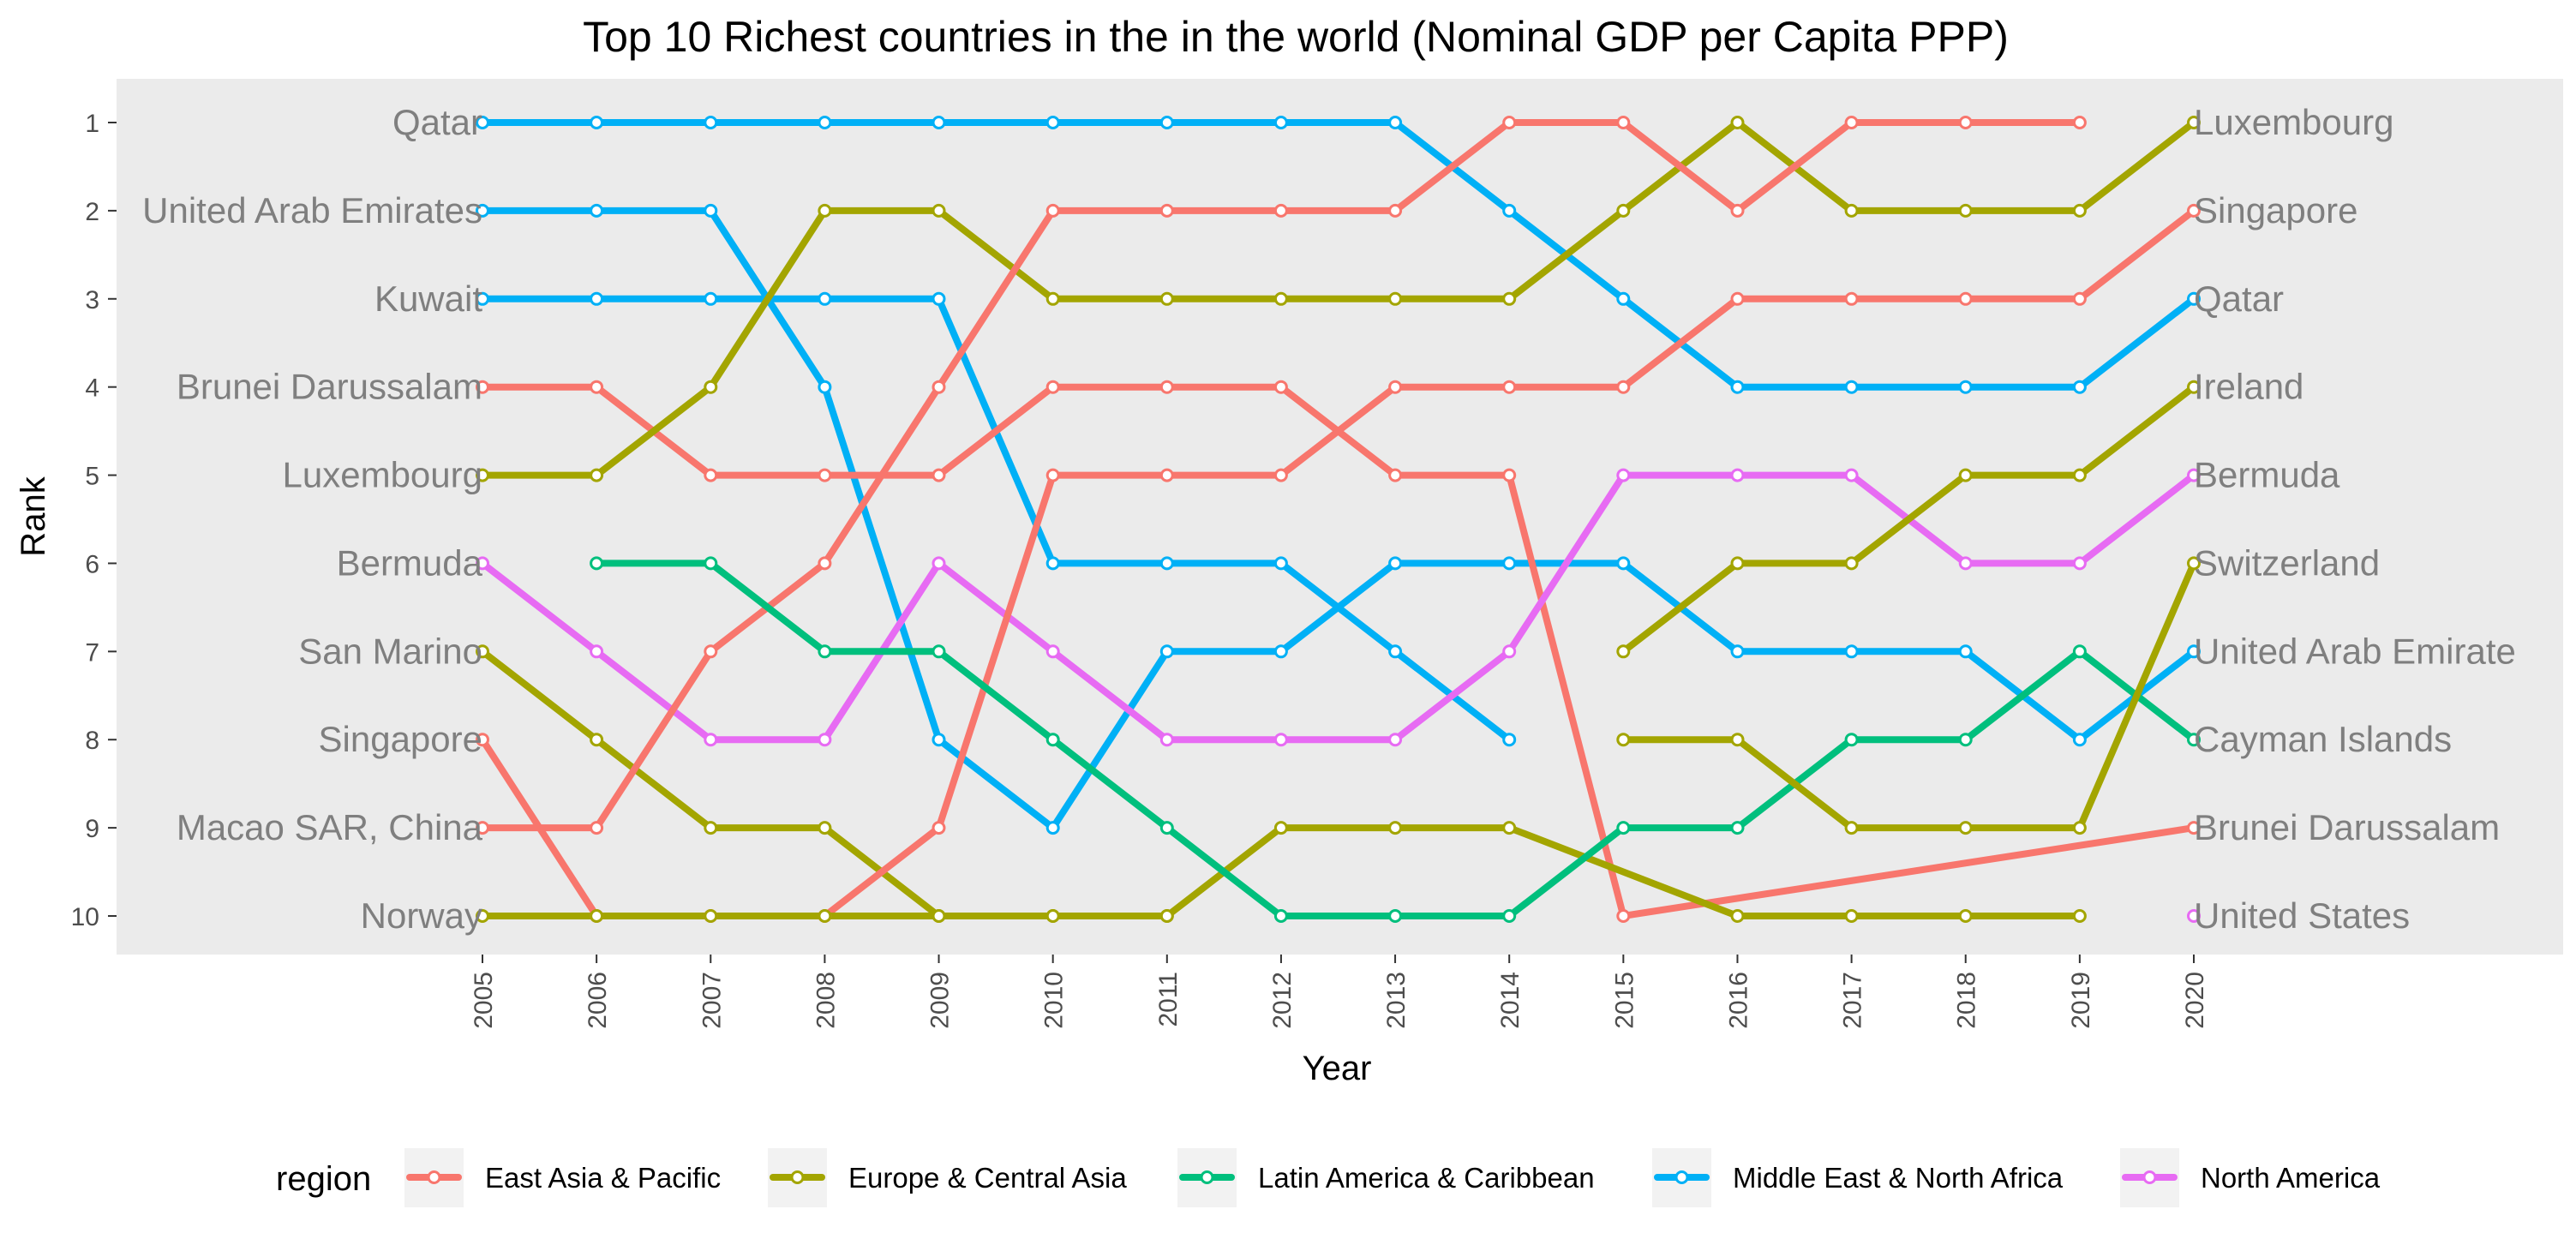  What do you see at coordinates (1168, 999) in the screenshot?
I see `x-tick-label-2011: 2011` at bounding box center [1168, 999].